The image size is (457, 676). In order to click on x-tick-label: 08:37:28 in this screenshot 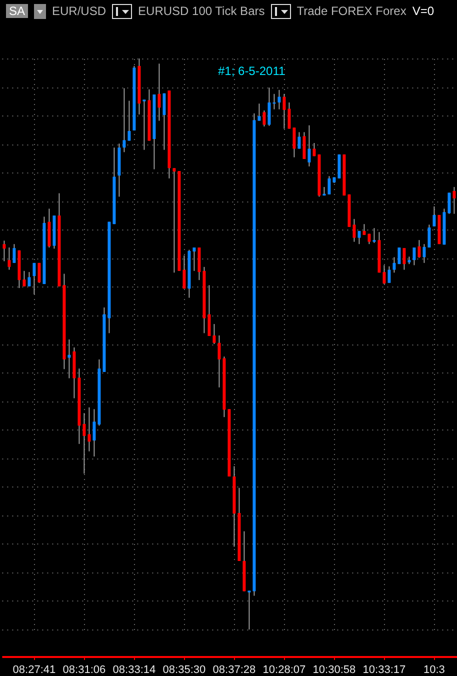, I will do `click(234, 670)`.